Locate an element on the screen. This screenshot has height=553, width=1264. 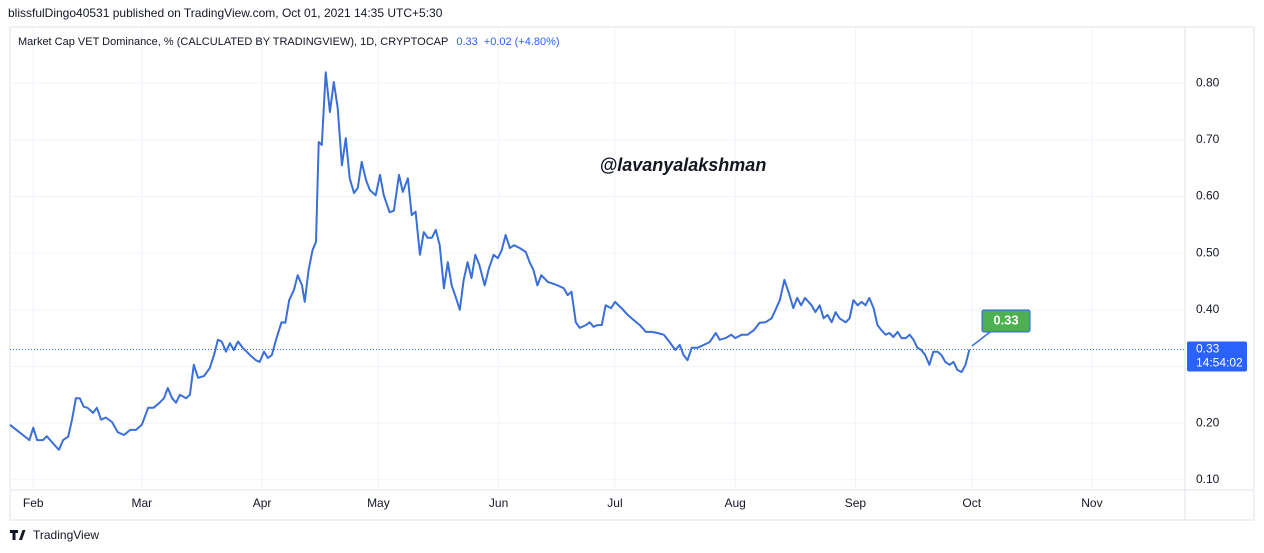
last-price-box is located at coordinates (1217, 356).